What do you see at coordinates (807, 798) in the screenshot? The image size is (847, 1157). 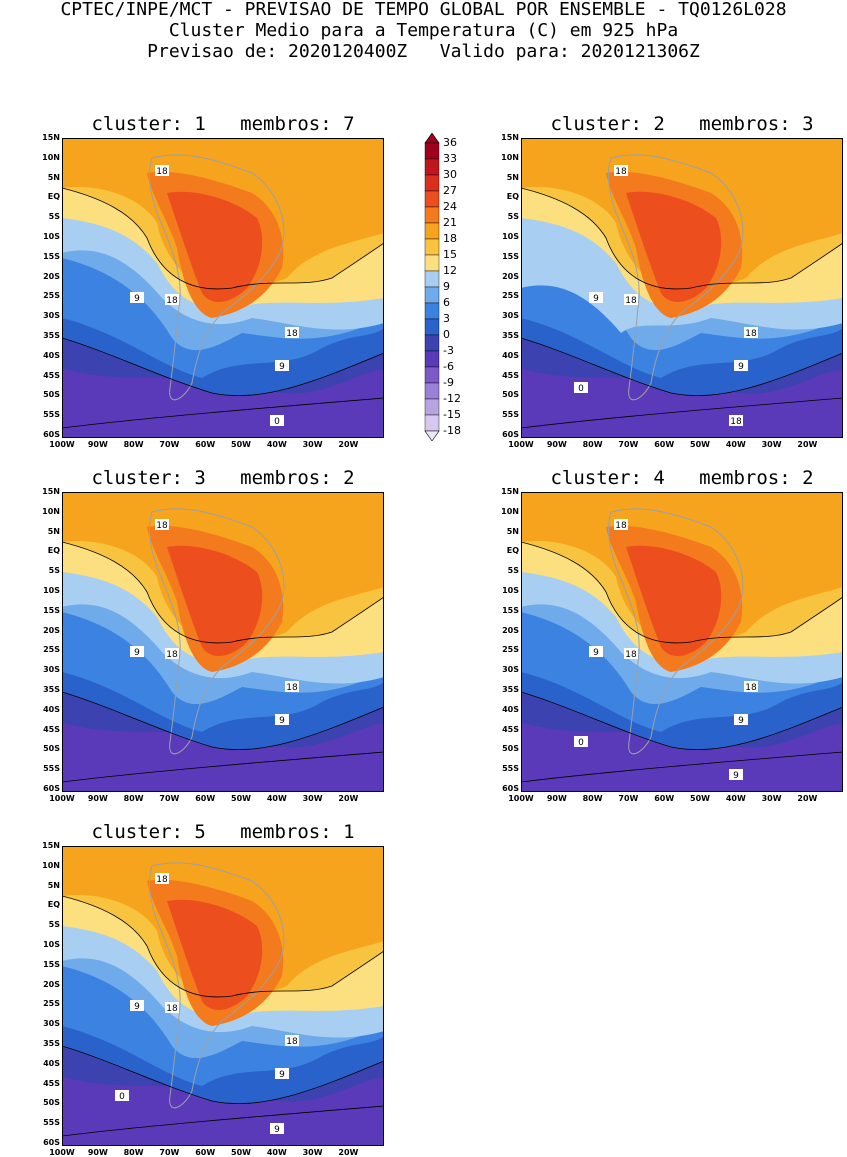 I see `lon-tick-label: 20W` at bounding box center [807, 798].